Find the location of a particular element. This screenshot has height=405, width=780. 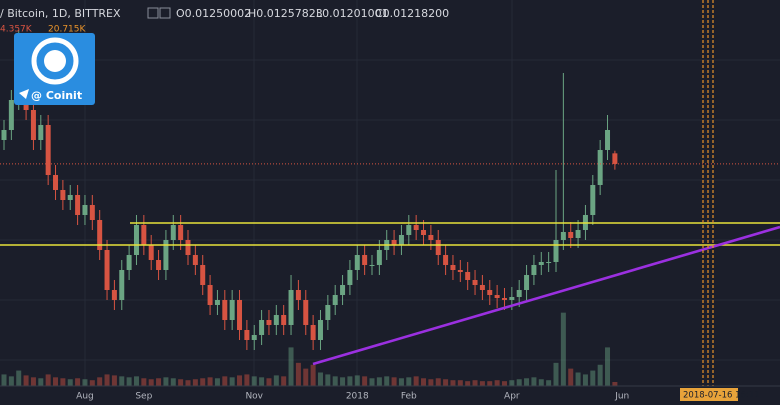

ohlc-open: O0.01250002 is located at coordinates (213, 13).